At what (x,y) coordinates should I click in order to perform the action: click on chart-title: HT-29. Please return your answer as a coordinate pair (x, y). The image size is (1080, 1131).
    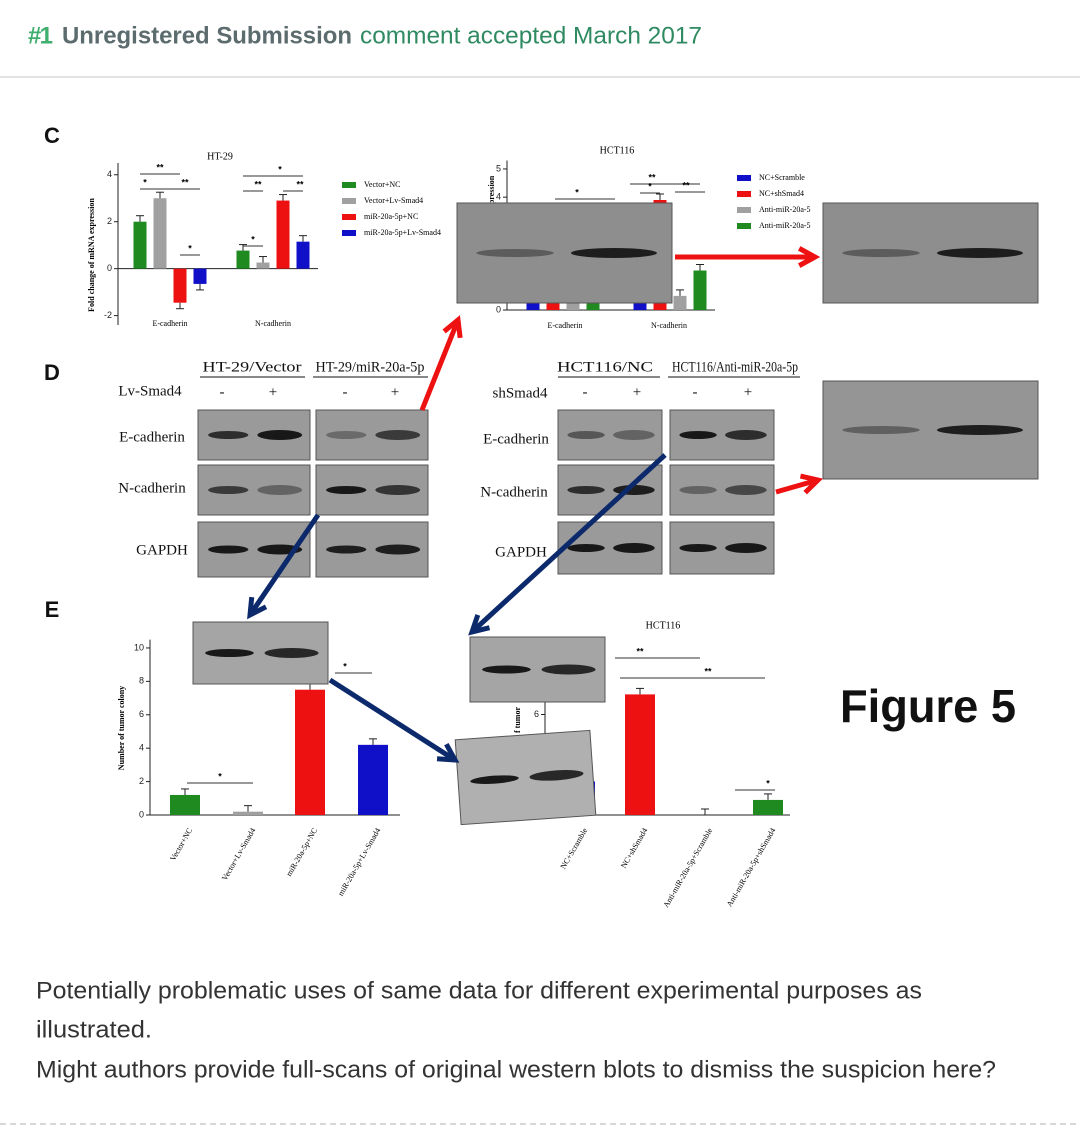
    Looking at the image, I should click on (220, 156).